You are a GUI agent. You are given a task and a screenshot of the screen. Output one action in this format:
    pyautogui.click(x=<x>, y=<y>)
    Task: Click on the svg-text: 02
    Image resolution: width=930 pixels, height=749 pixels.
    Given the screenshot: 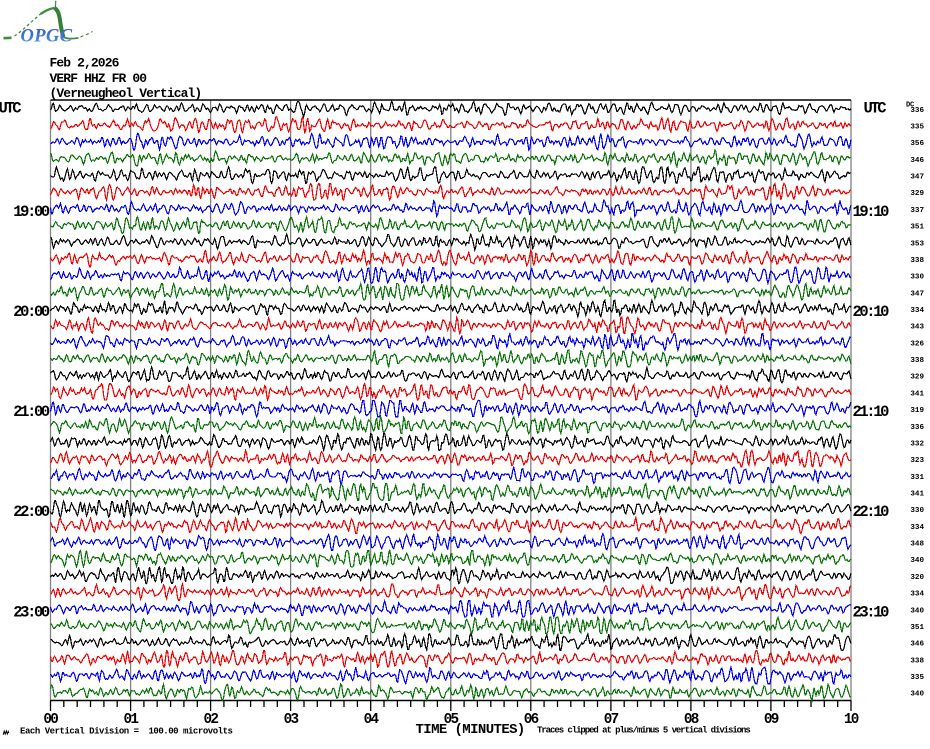 What is the action you would take?
    pyautogui.click(x=211, y=720)
    